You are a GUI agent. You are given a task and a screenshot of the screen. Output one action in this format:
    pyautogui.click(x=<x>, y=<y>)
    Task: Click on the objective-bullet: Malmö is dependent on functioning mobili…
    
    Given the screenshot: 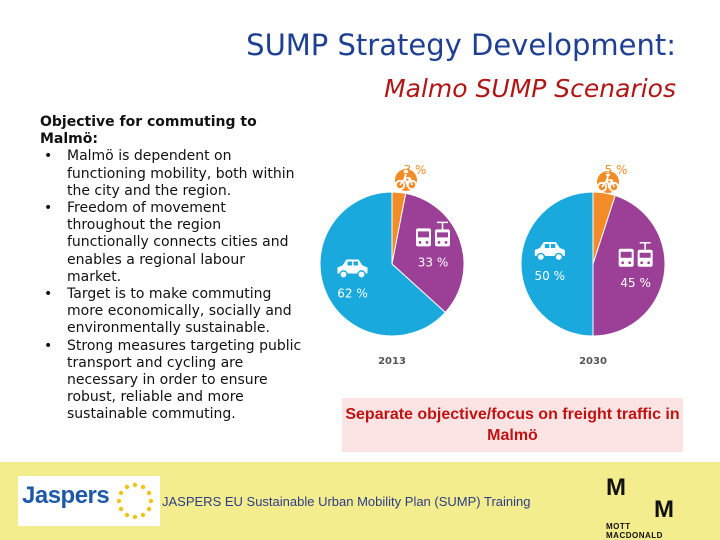 What is the action you would take?
    pyautogui.click(x=171, y=174)
    